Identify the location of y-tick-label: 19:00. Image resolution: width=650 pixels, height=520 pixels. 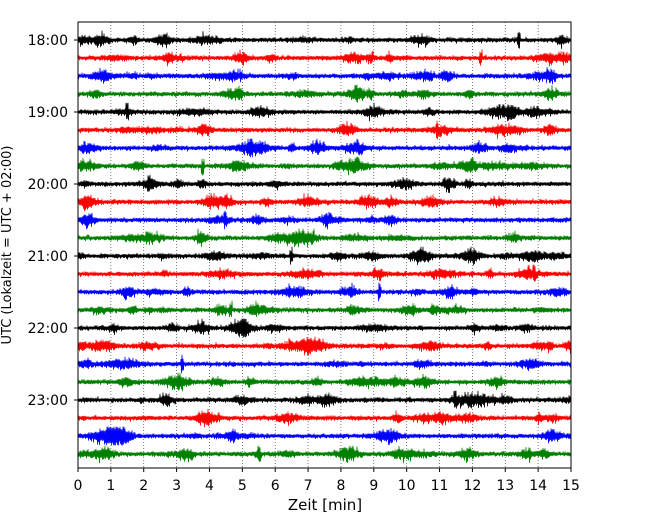
(48, 113).